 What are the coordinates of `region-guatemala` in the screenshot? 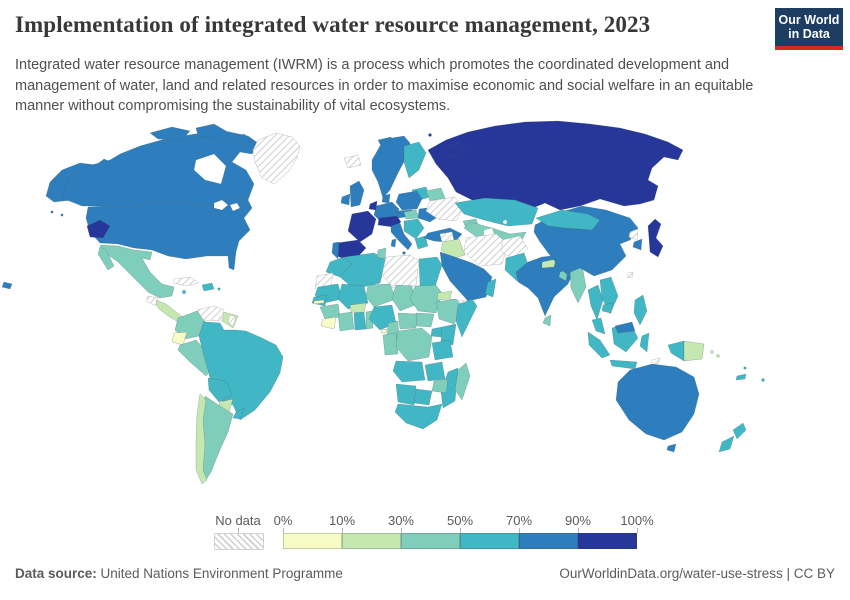 It's located at (152, 301).